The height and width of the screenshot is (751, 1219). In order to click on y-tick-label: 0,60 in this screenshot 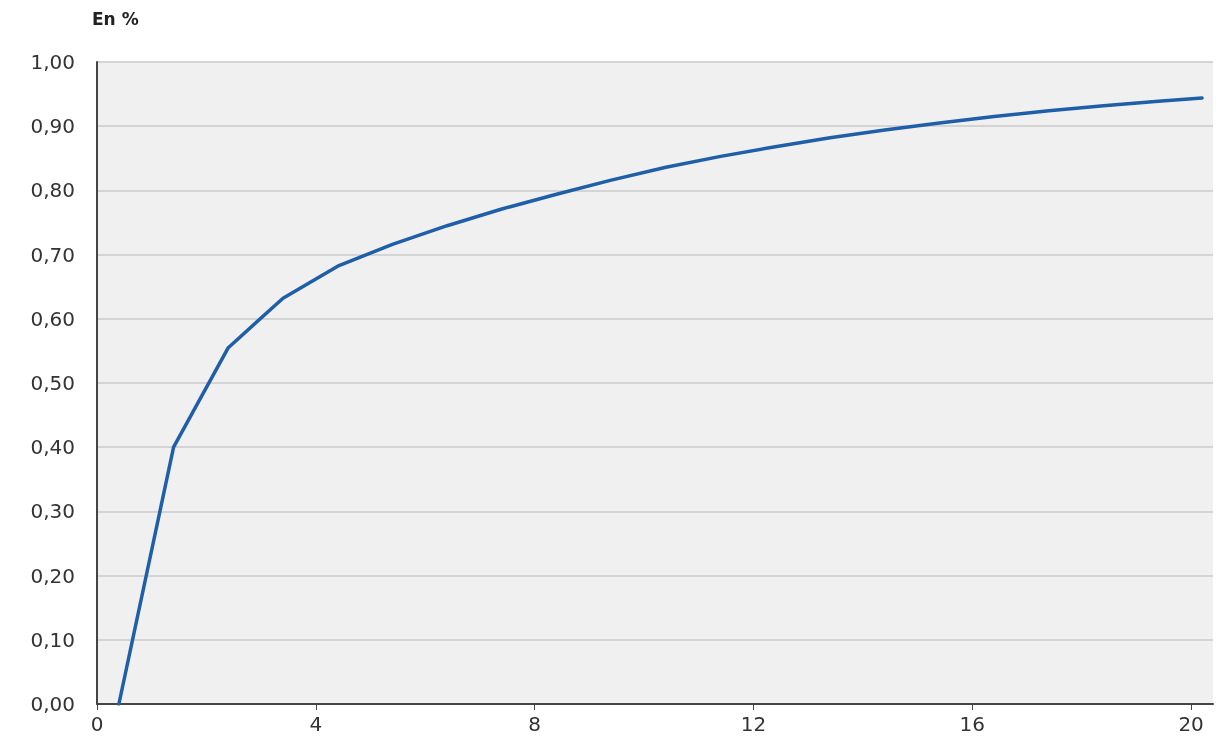, I will do `click(52, 318)`.